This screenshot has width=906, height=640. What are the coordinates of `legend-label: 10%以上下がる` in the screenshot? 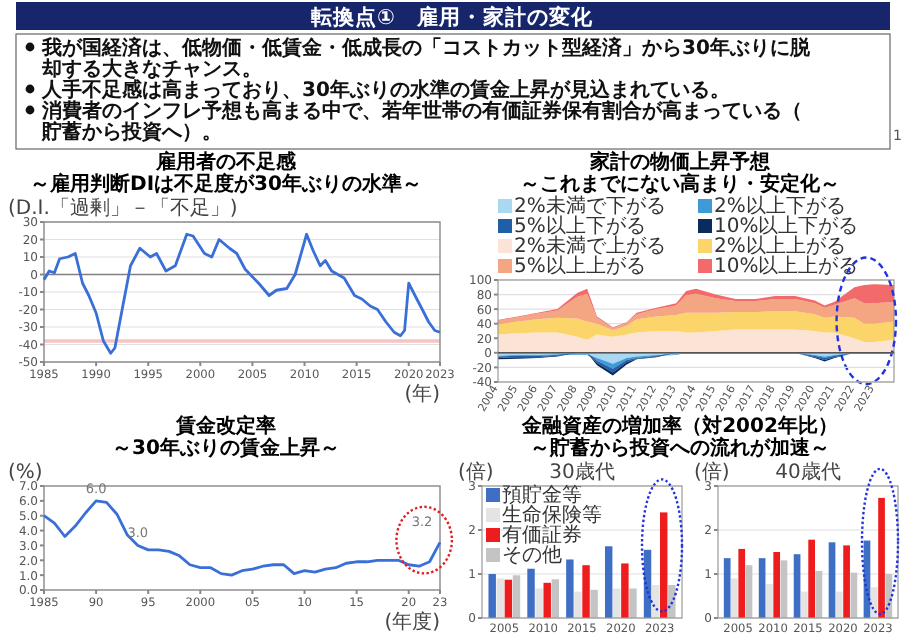 It's located at (786, 226).